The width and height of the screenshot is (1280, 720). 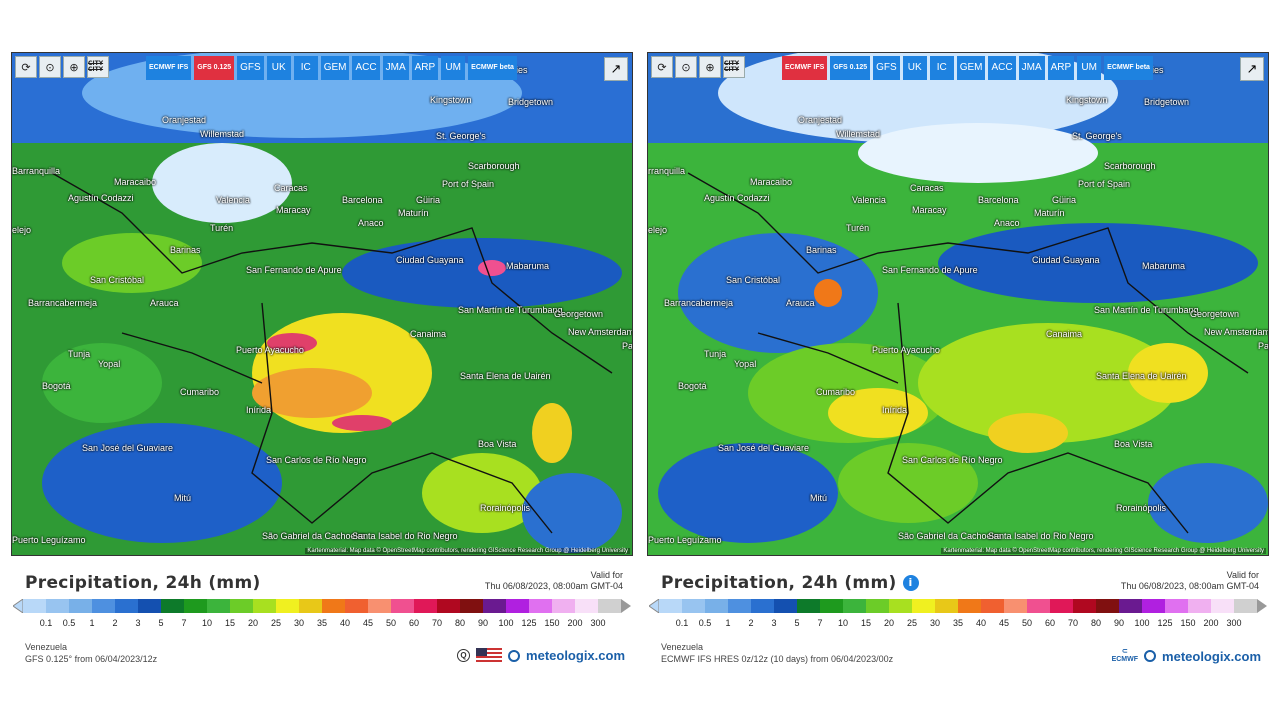 I want to click on city-label-agustin-codazzi: Agustín Codazzi, so click(x=101, y=198).